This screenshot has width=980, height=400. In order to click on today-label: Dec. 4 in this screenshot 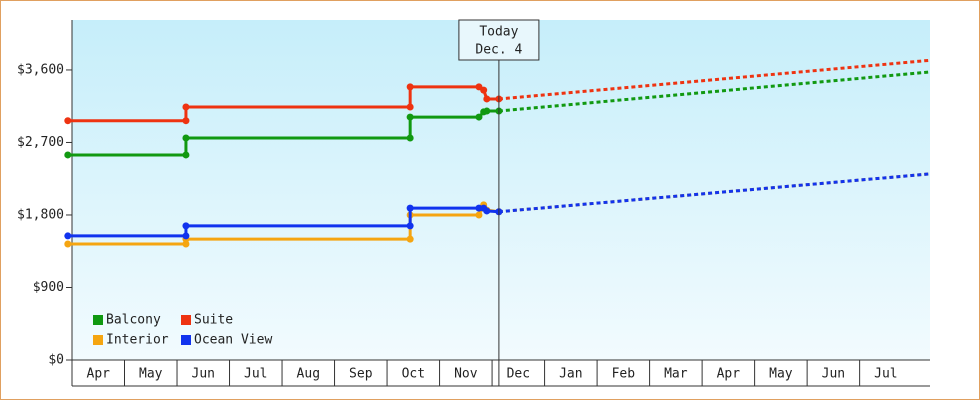, I will do `click(498, 50)`.